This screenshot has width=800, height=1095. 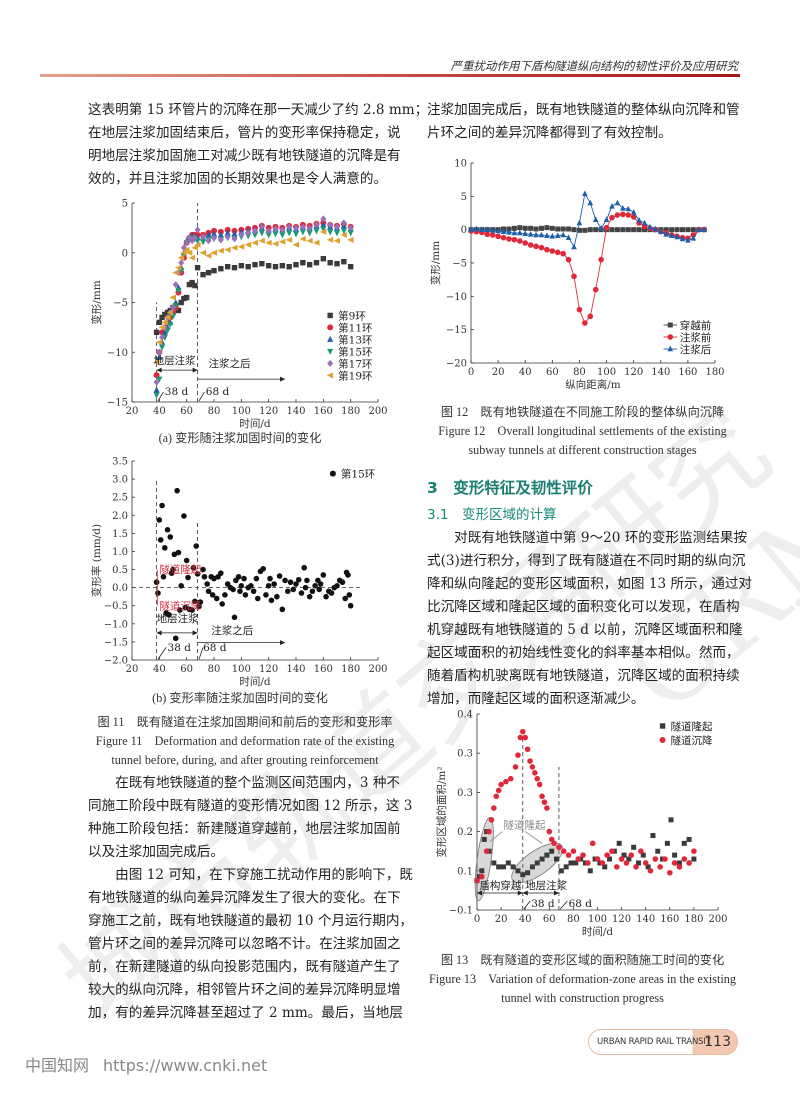 What do you see at coordinates (583, 607) in the screenshot?
I see `text-line: 比沉降区域和隆起区域的面积变化可以发现，在盾构` at bounding box center [583, 607].